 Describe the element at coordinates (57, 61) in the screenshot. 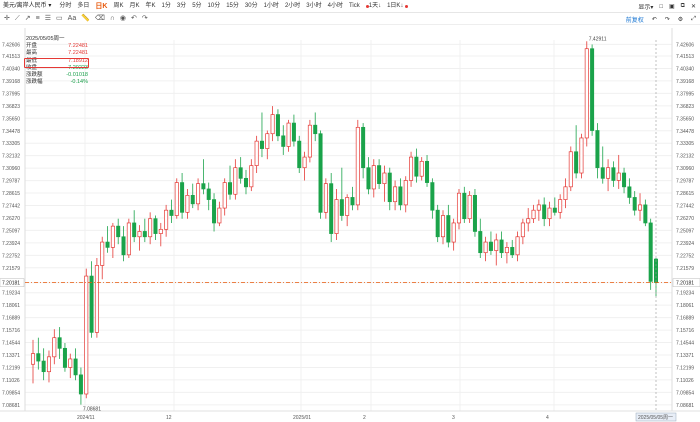

I see `ohlc-row: 最低 7.18912` at that location.